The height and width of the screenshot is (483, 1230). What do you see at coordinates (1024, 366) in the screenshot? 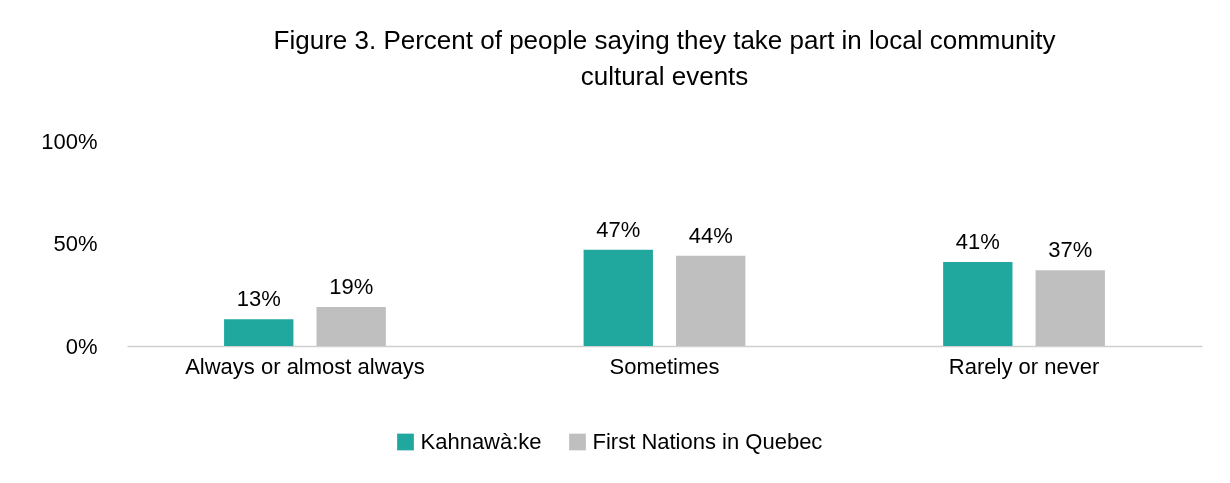
I see `x-tick-label: Rarely or never` at bounding box center [1024, 366].